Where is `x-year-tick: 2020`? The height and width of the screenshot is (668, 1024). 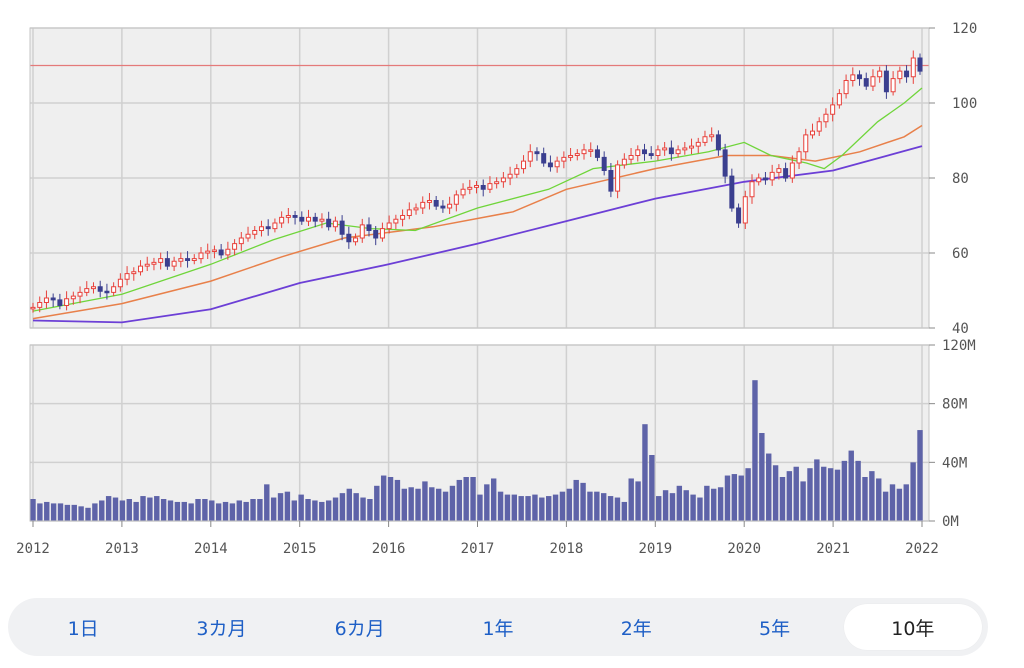 x-year-tick: 2020 is located at coordinates (744, 549).